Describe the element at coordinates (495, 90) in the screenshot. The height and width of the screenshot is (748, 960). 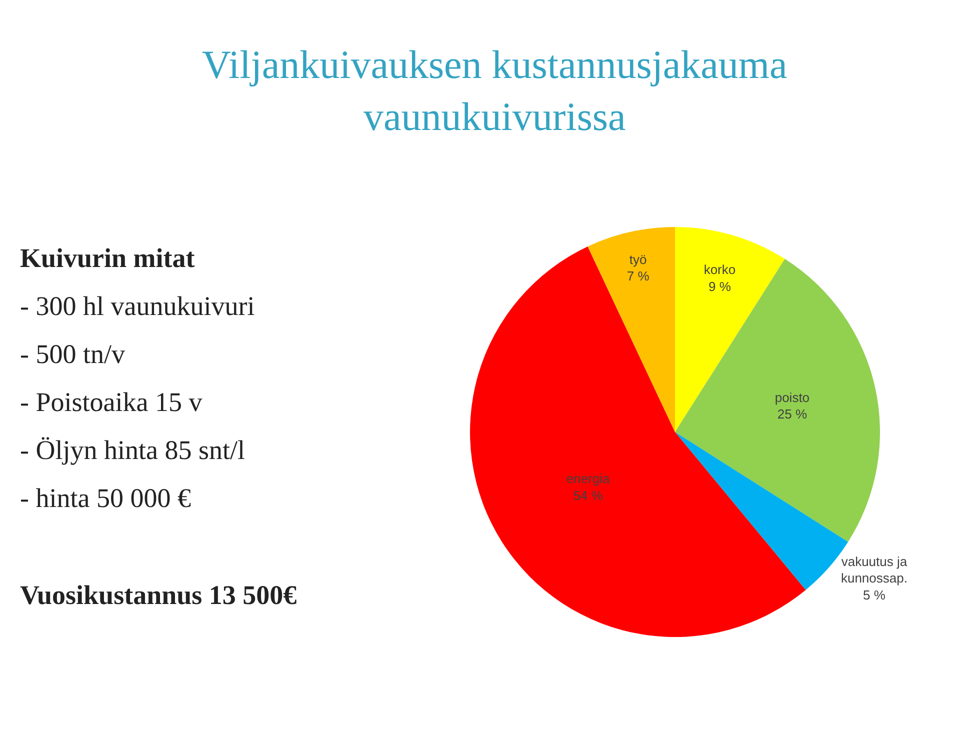
I see `chart-title: Viljankuivauksen kustannusjakauma vaunukuivurissa` at that location.